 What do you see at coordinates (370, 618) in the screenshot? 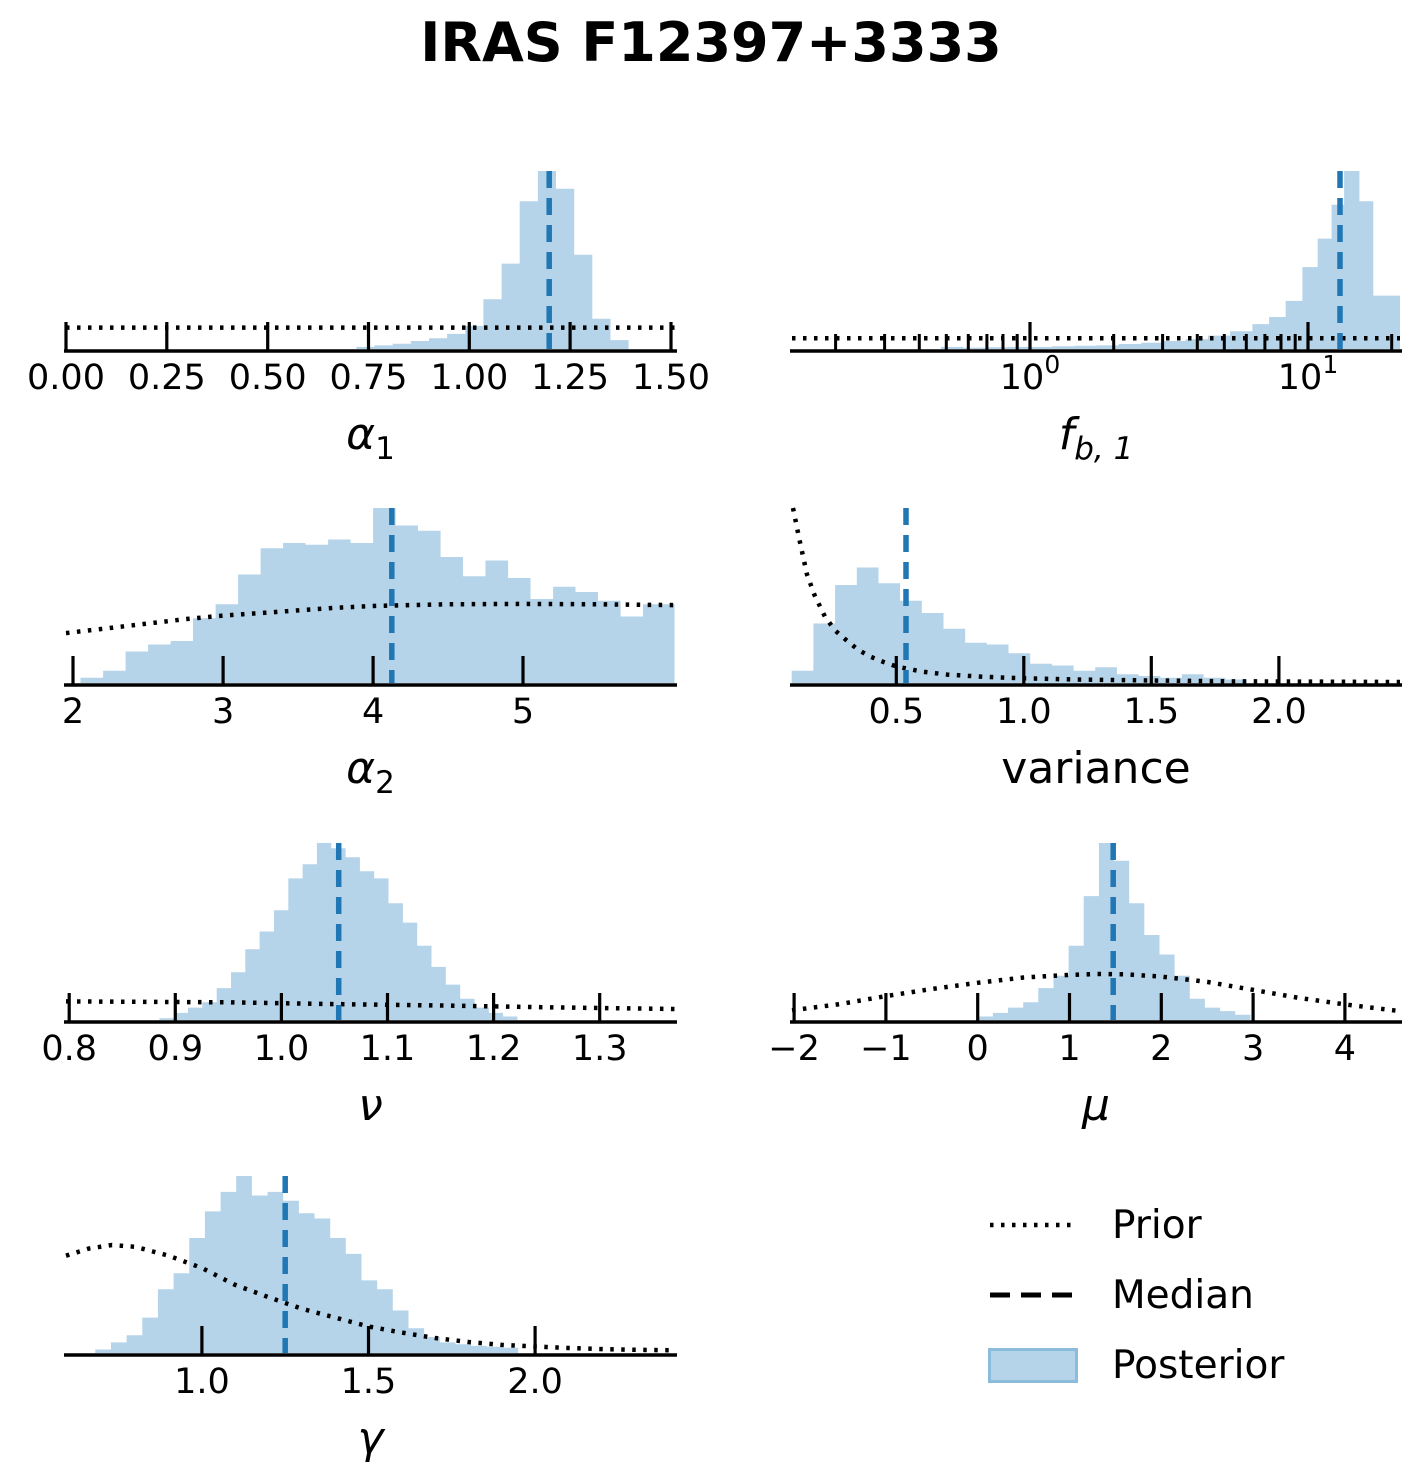
I see `prior-curve-alpha2` at bounding box center [370, 618].